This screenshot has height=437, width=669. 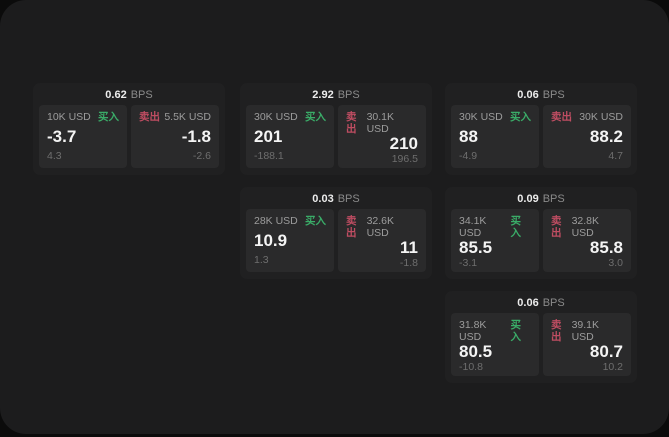 What do you see at coordinates (495, 344) in the screenshot?
I see `buy-panel: 31.8K USD 买入 80.5 -10.8` at bounding box center [495, 344].